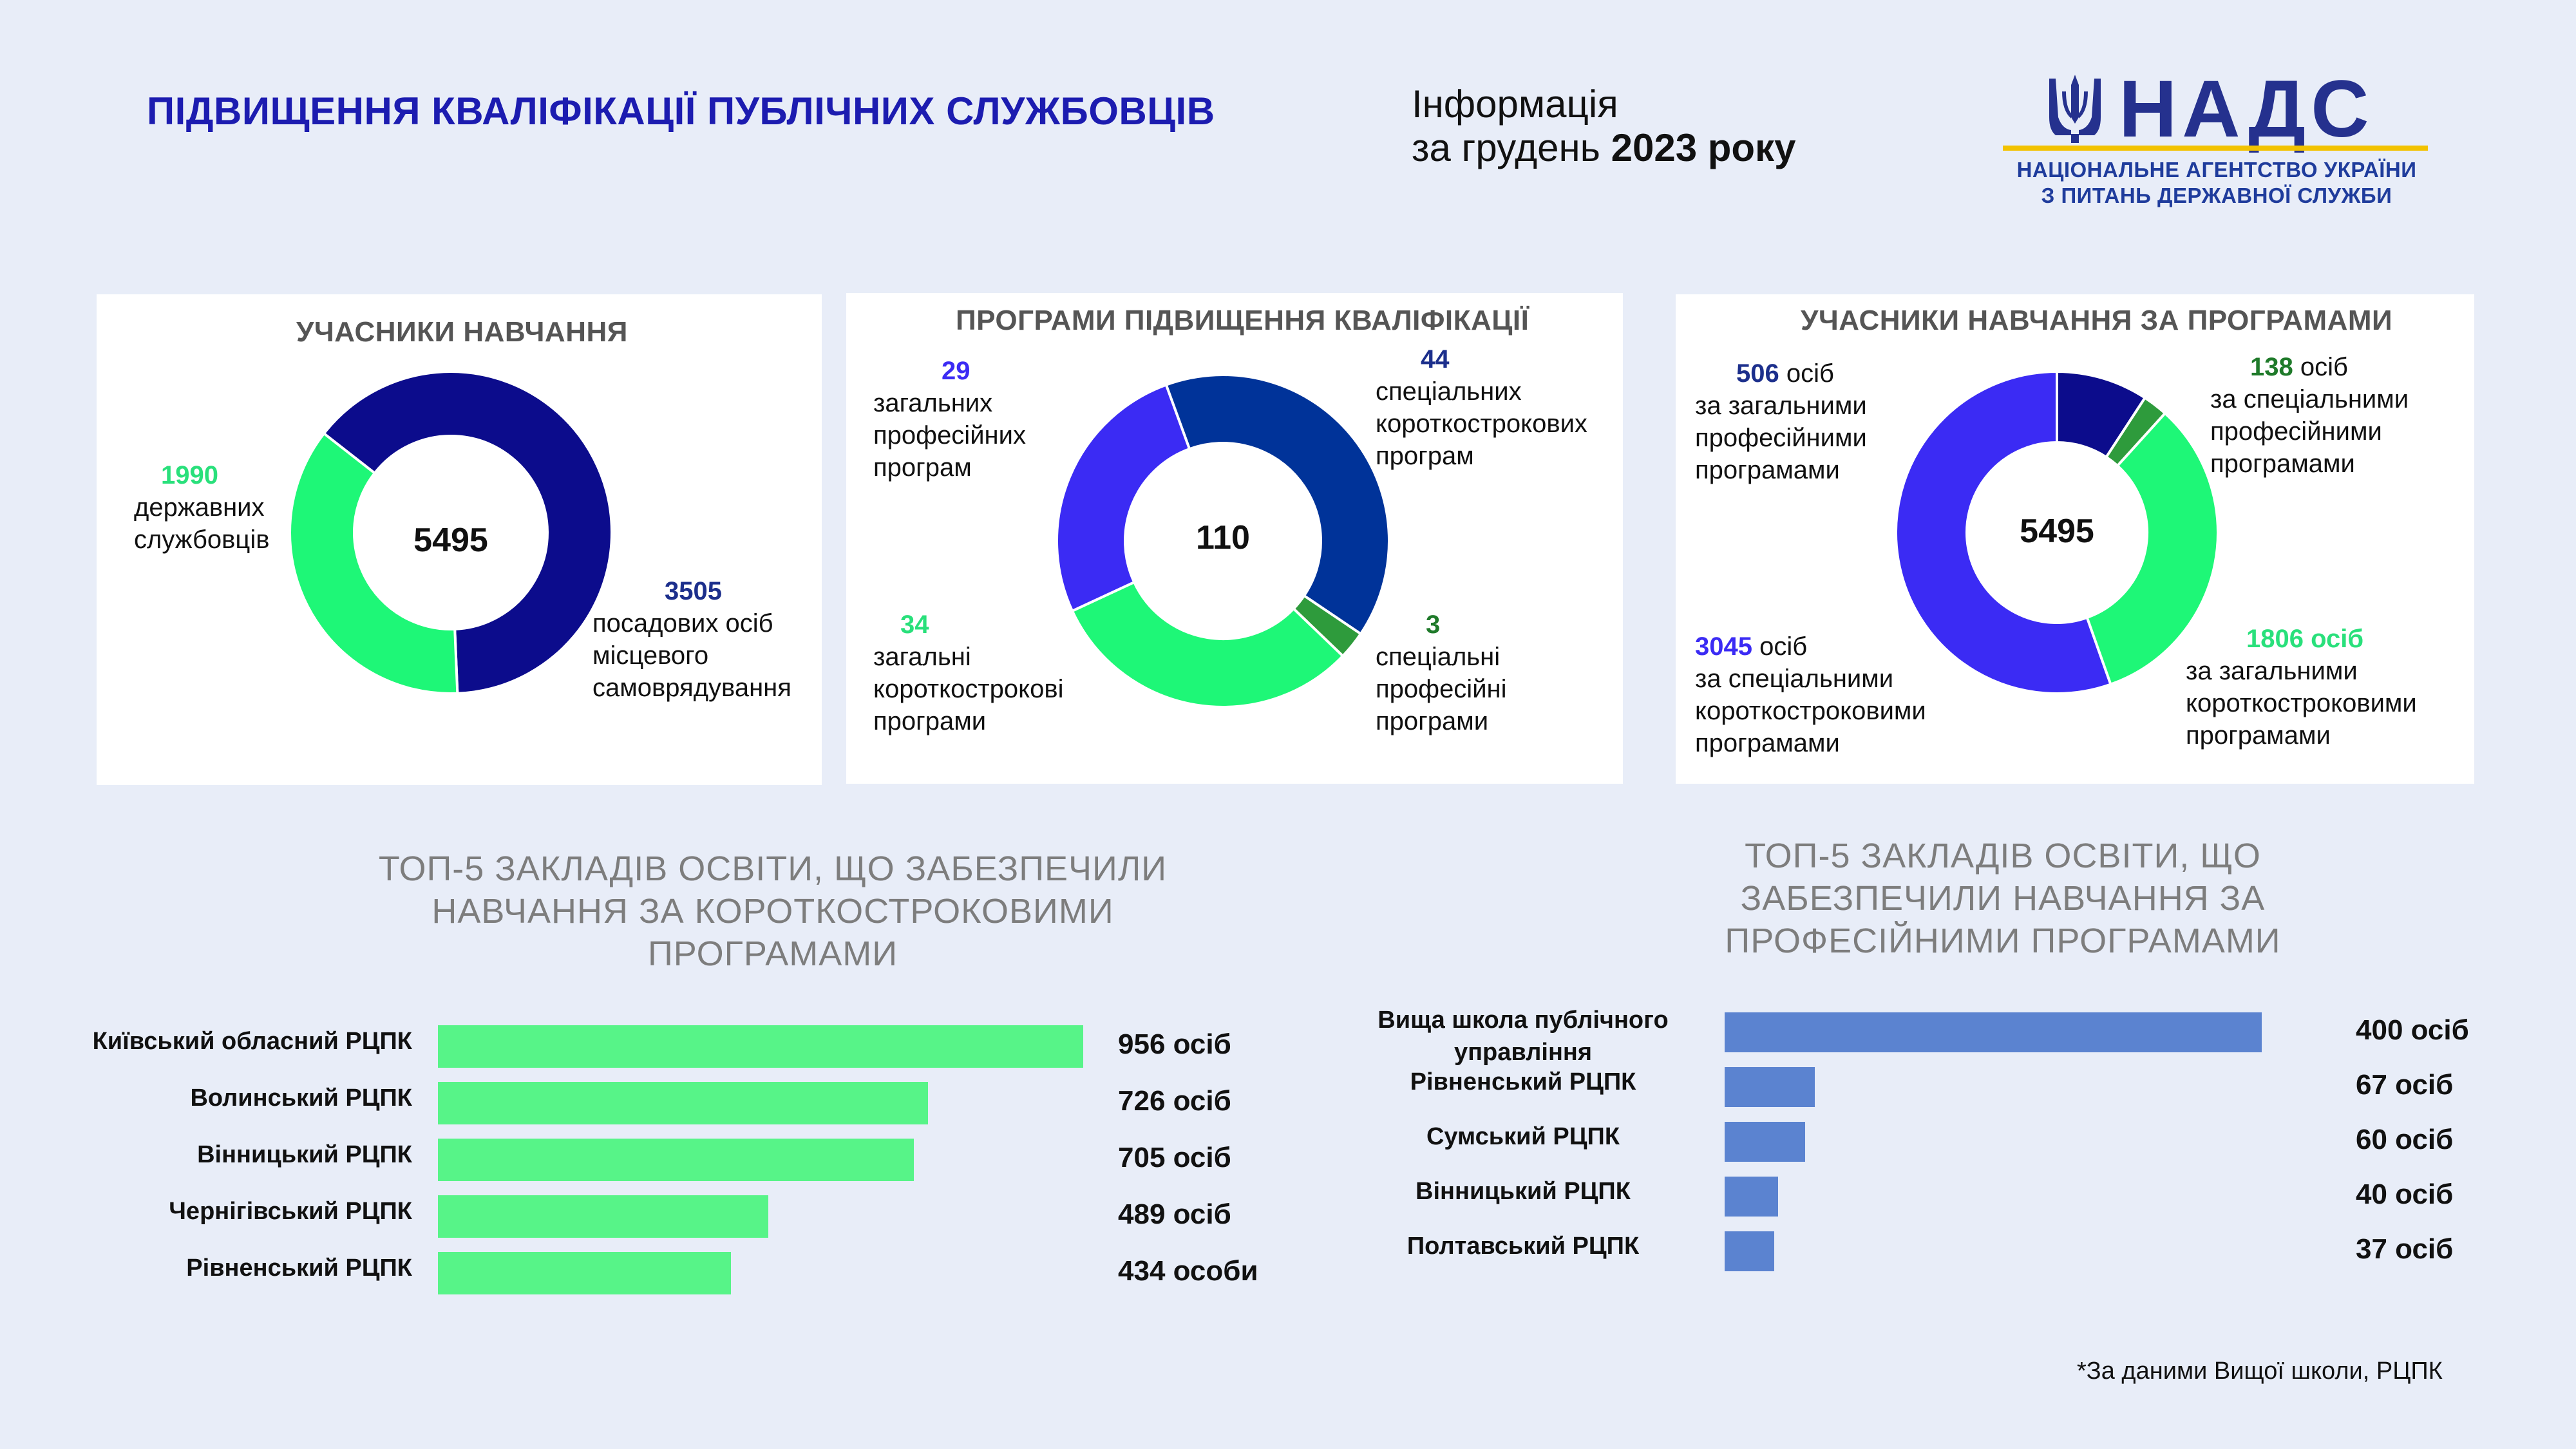  Describe the element at coordinates (922, 467) in the screenshot. I see `slice-text: програм` at that location.